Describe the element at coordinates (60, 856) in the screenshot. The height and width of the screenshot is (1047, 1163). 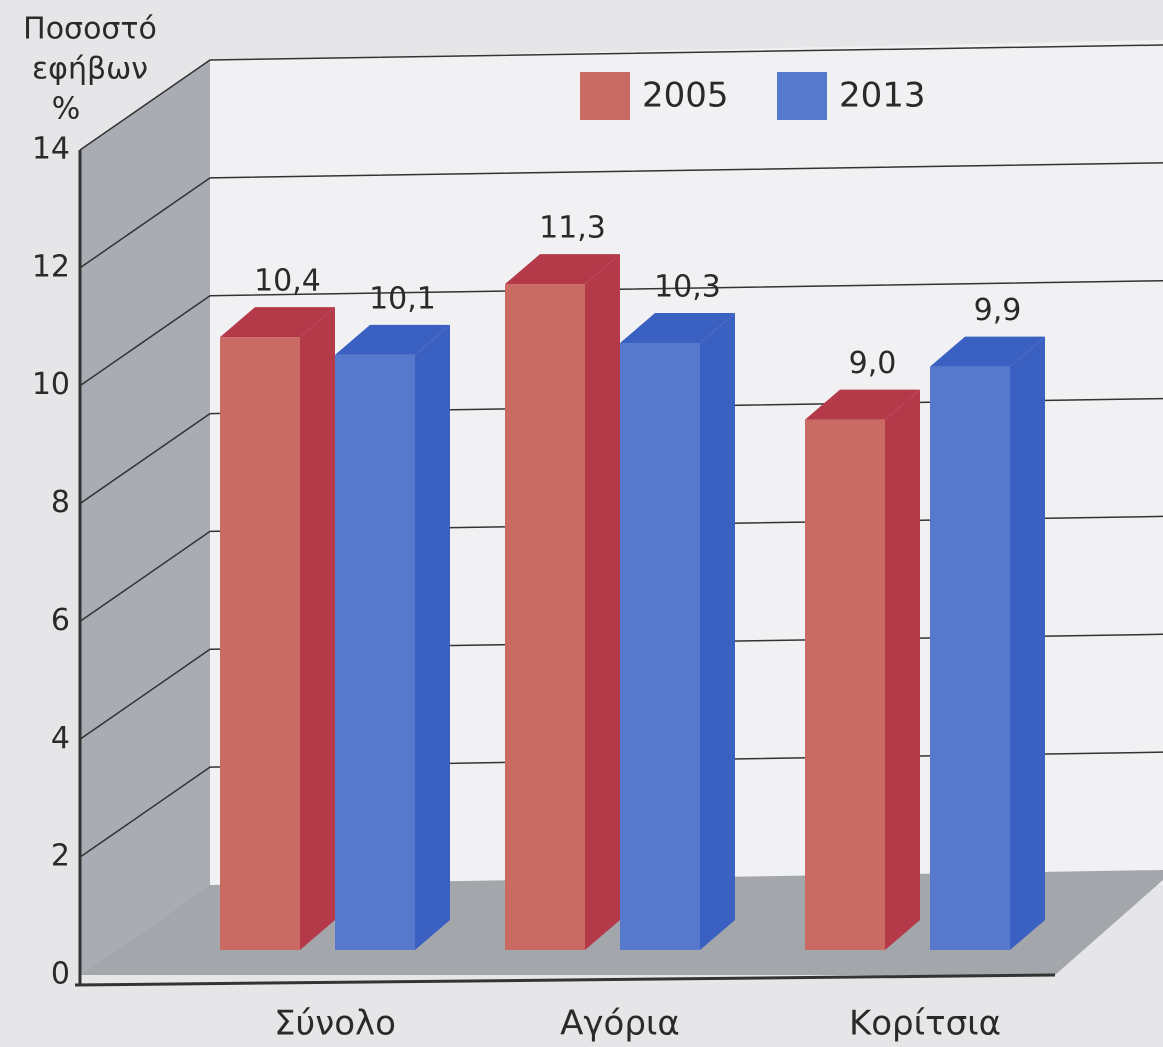
I see `y-tick-label: 2` at that location.